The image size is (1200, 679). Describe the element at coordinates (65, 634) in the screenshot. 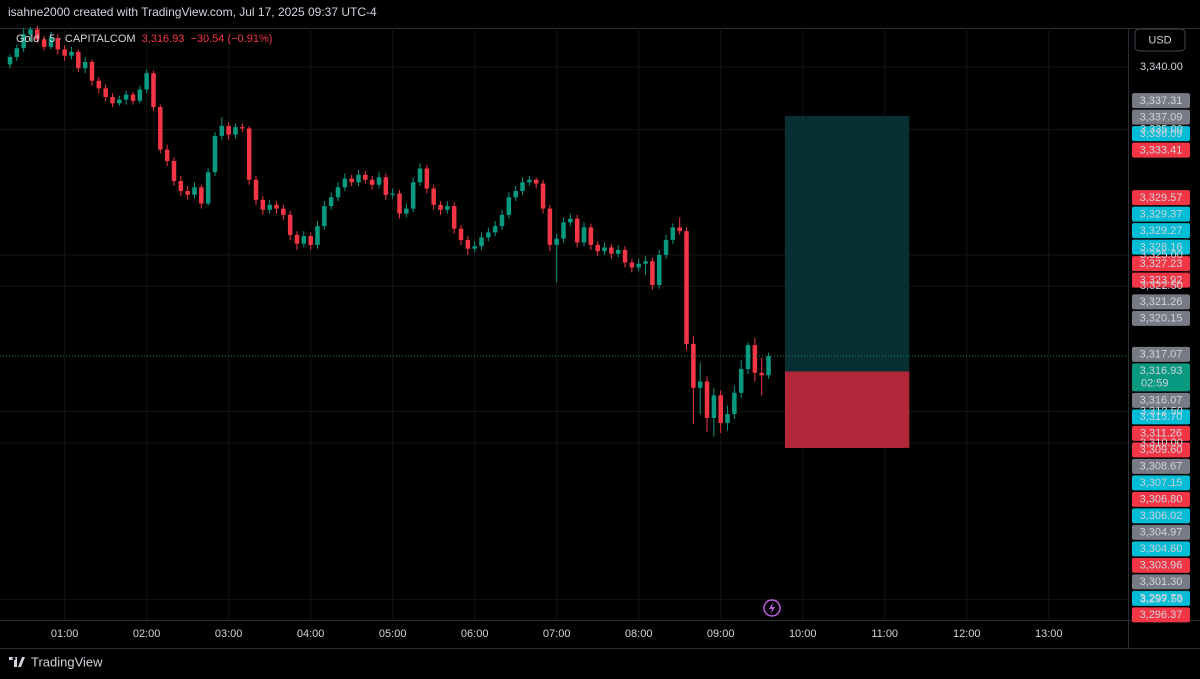

I see `x-tick-label: 01:00` at that location.